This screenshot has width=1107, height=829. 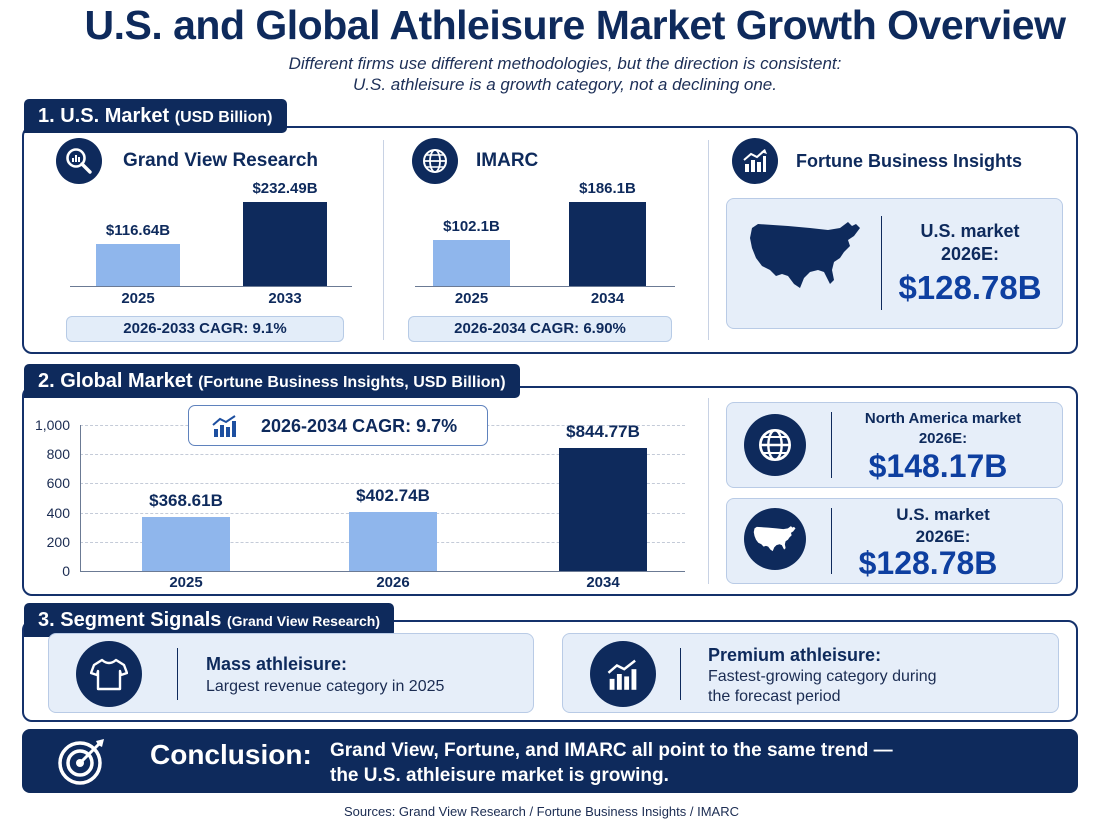 I want to click on global-cagr-text: 2026-2034 CAGR: 9.7%, so click(x=359, y=426).